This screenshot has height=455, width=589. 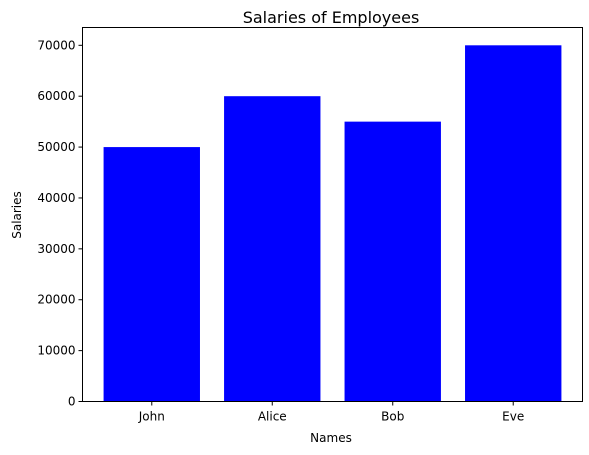 What do you see at coordinates (331, 412) in the screenshot?
I see `x-axis-ticks: John Alice Bob Eve` at bounding box center [331, 412].